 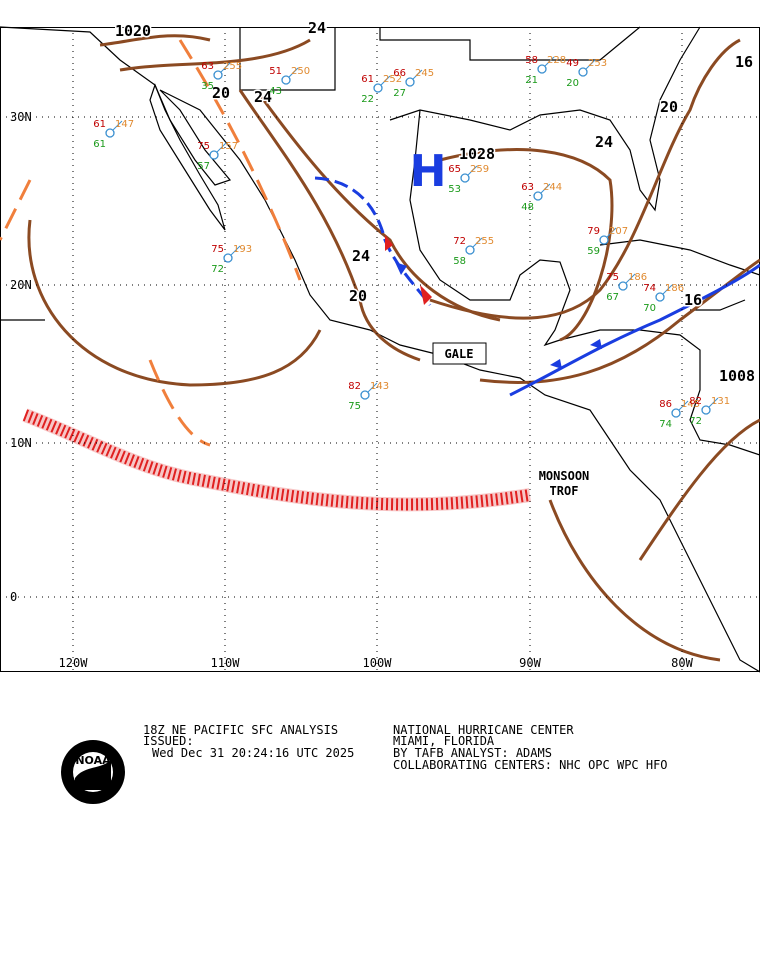 I want to click on lon-label: 100W, so click(x=378, y=663).